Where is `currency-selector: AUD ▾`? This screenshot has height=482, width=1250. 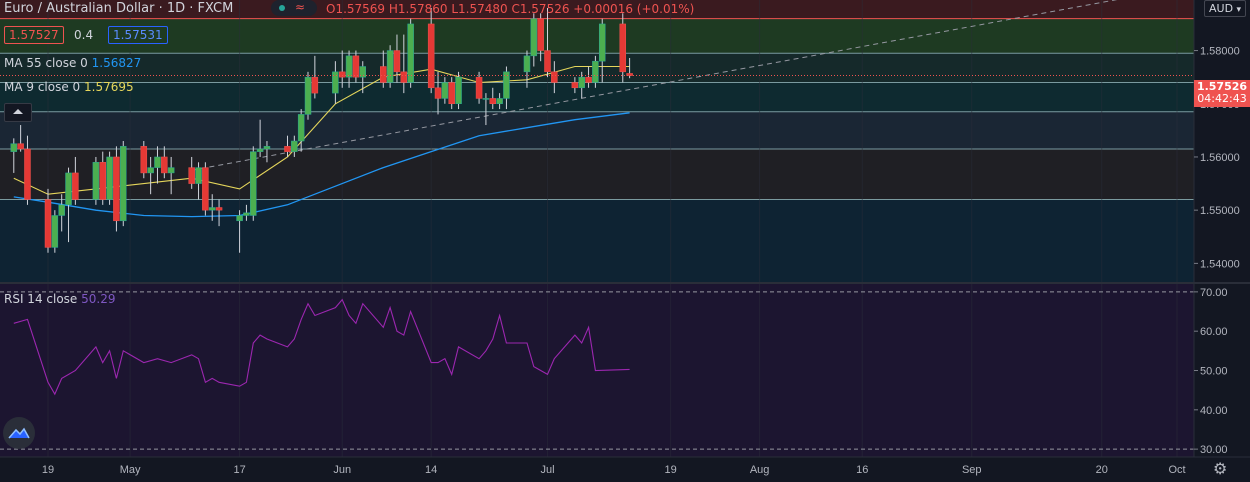
currency-selector: AUD ▾ is located at coordinates (1225, 8).